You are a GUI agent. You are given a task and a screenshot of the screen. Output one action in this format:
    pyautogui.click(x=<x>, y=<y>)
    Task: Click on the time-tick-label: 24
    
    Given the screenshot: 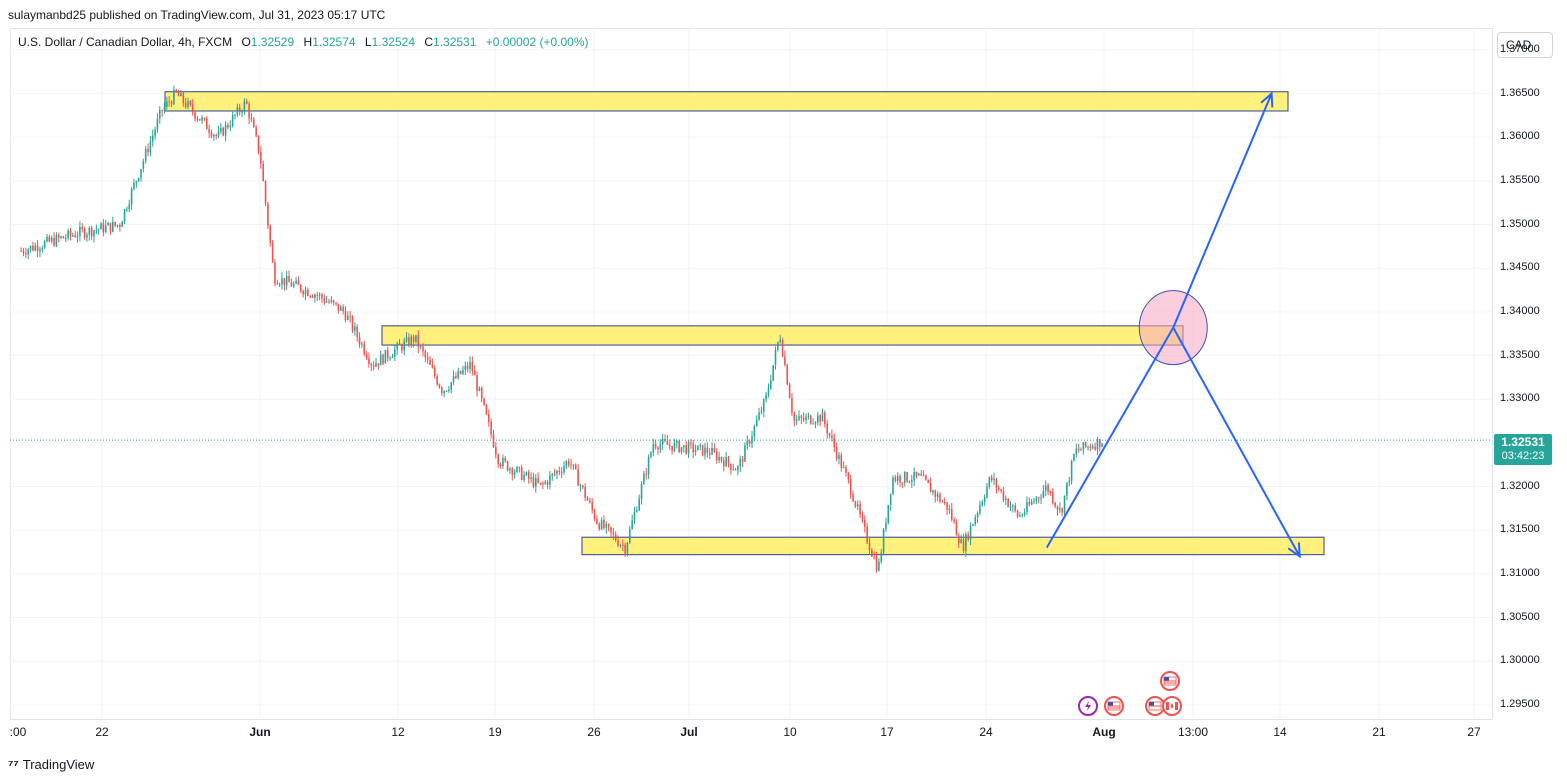 What is the action you would take?
    pyautogui.click(x=986, y=732)
    